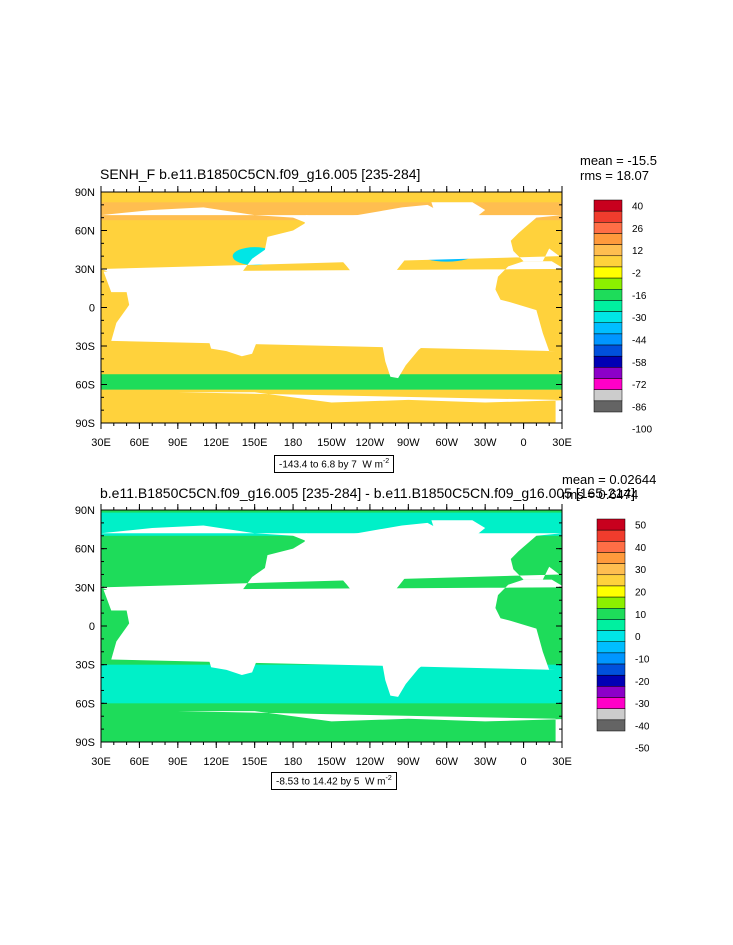 Image resolution: width=733 pixels, height=945 pixels. Describe the element at coordinates (639, 363) in the screenshot. I see `colorbar-label: -58` at that location.